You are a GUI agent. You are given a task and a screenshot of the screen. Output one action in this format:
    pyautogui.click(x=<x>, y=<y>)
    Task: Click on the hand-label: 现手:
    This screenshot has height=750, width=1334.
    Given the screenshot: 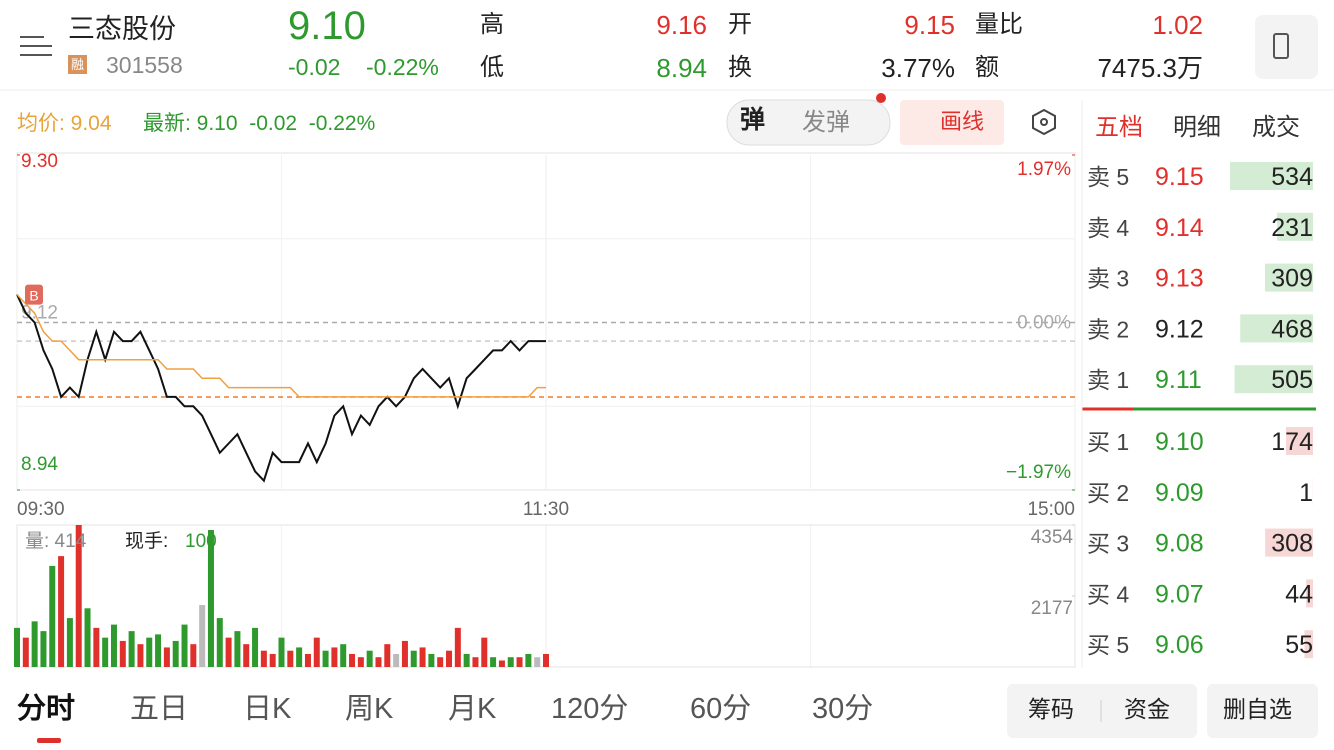 What is the action you would take?
    pyautogui.click(x=147, y=541)
    